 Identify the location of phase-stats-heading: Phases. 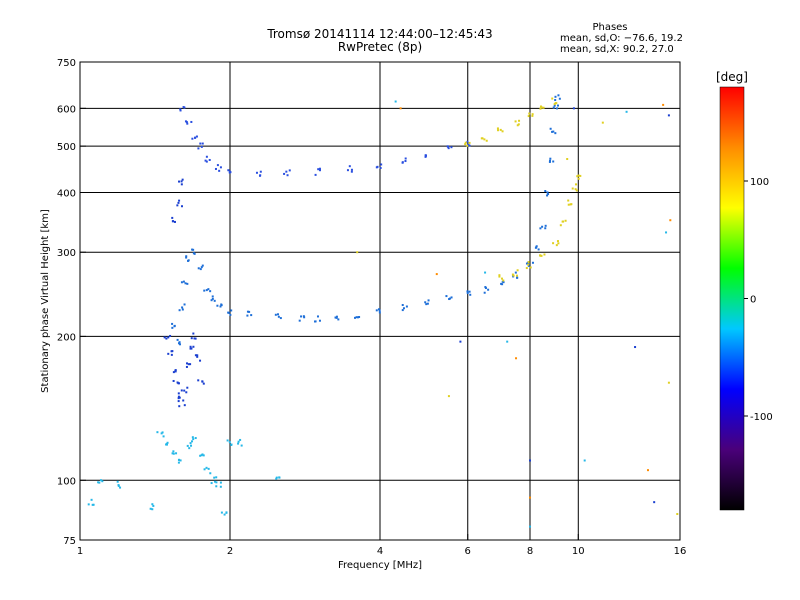
(610, 27).